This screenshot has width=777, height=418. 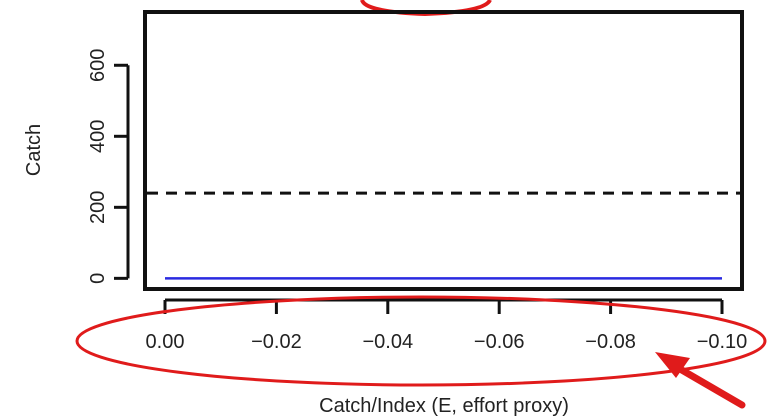 What do you see at coordinates (447, 325) in the screenshot?
I see `x-axis: 0.00 −0.02 −0.04 −0.06 −0.08 −0.10` at bounding box center [447, 325].